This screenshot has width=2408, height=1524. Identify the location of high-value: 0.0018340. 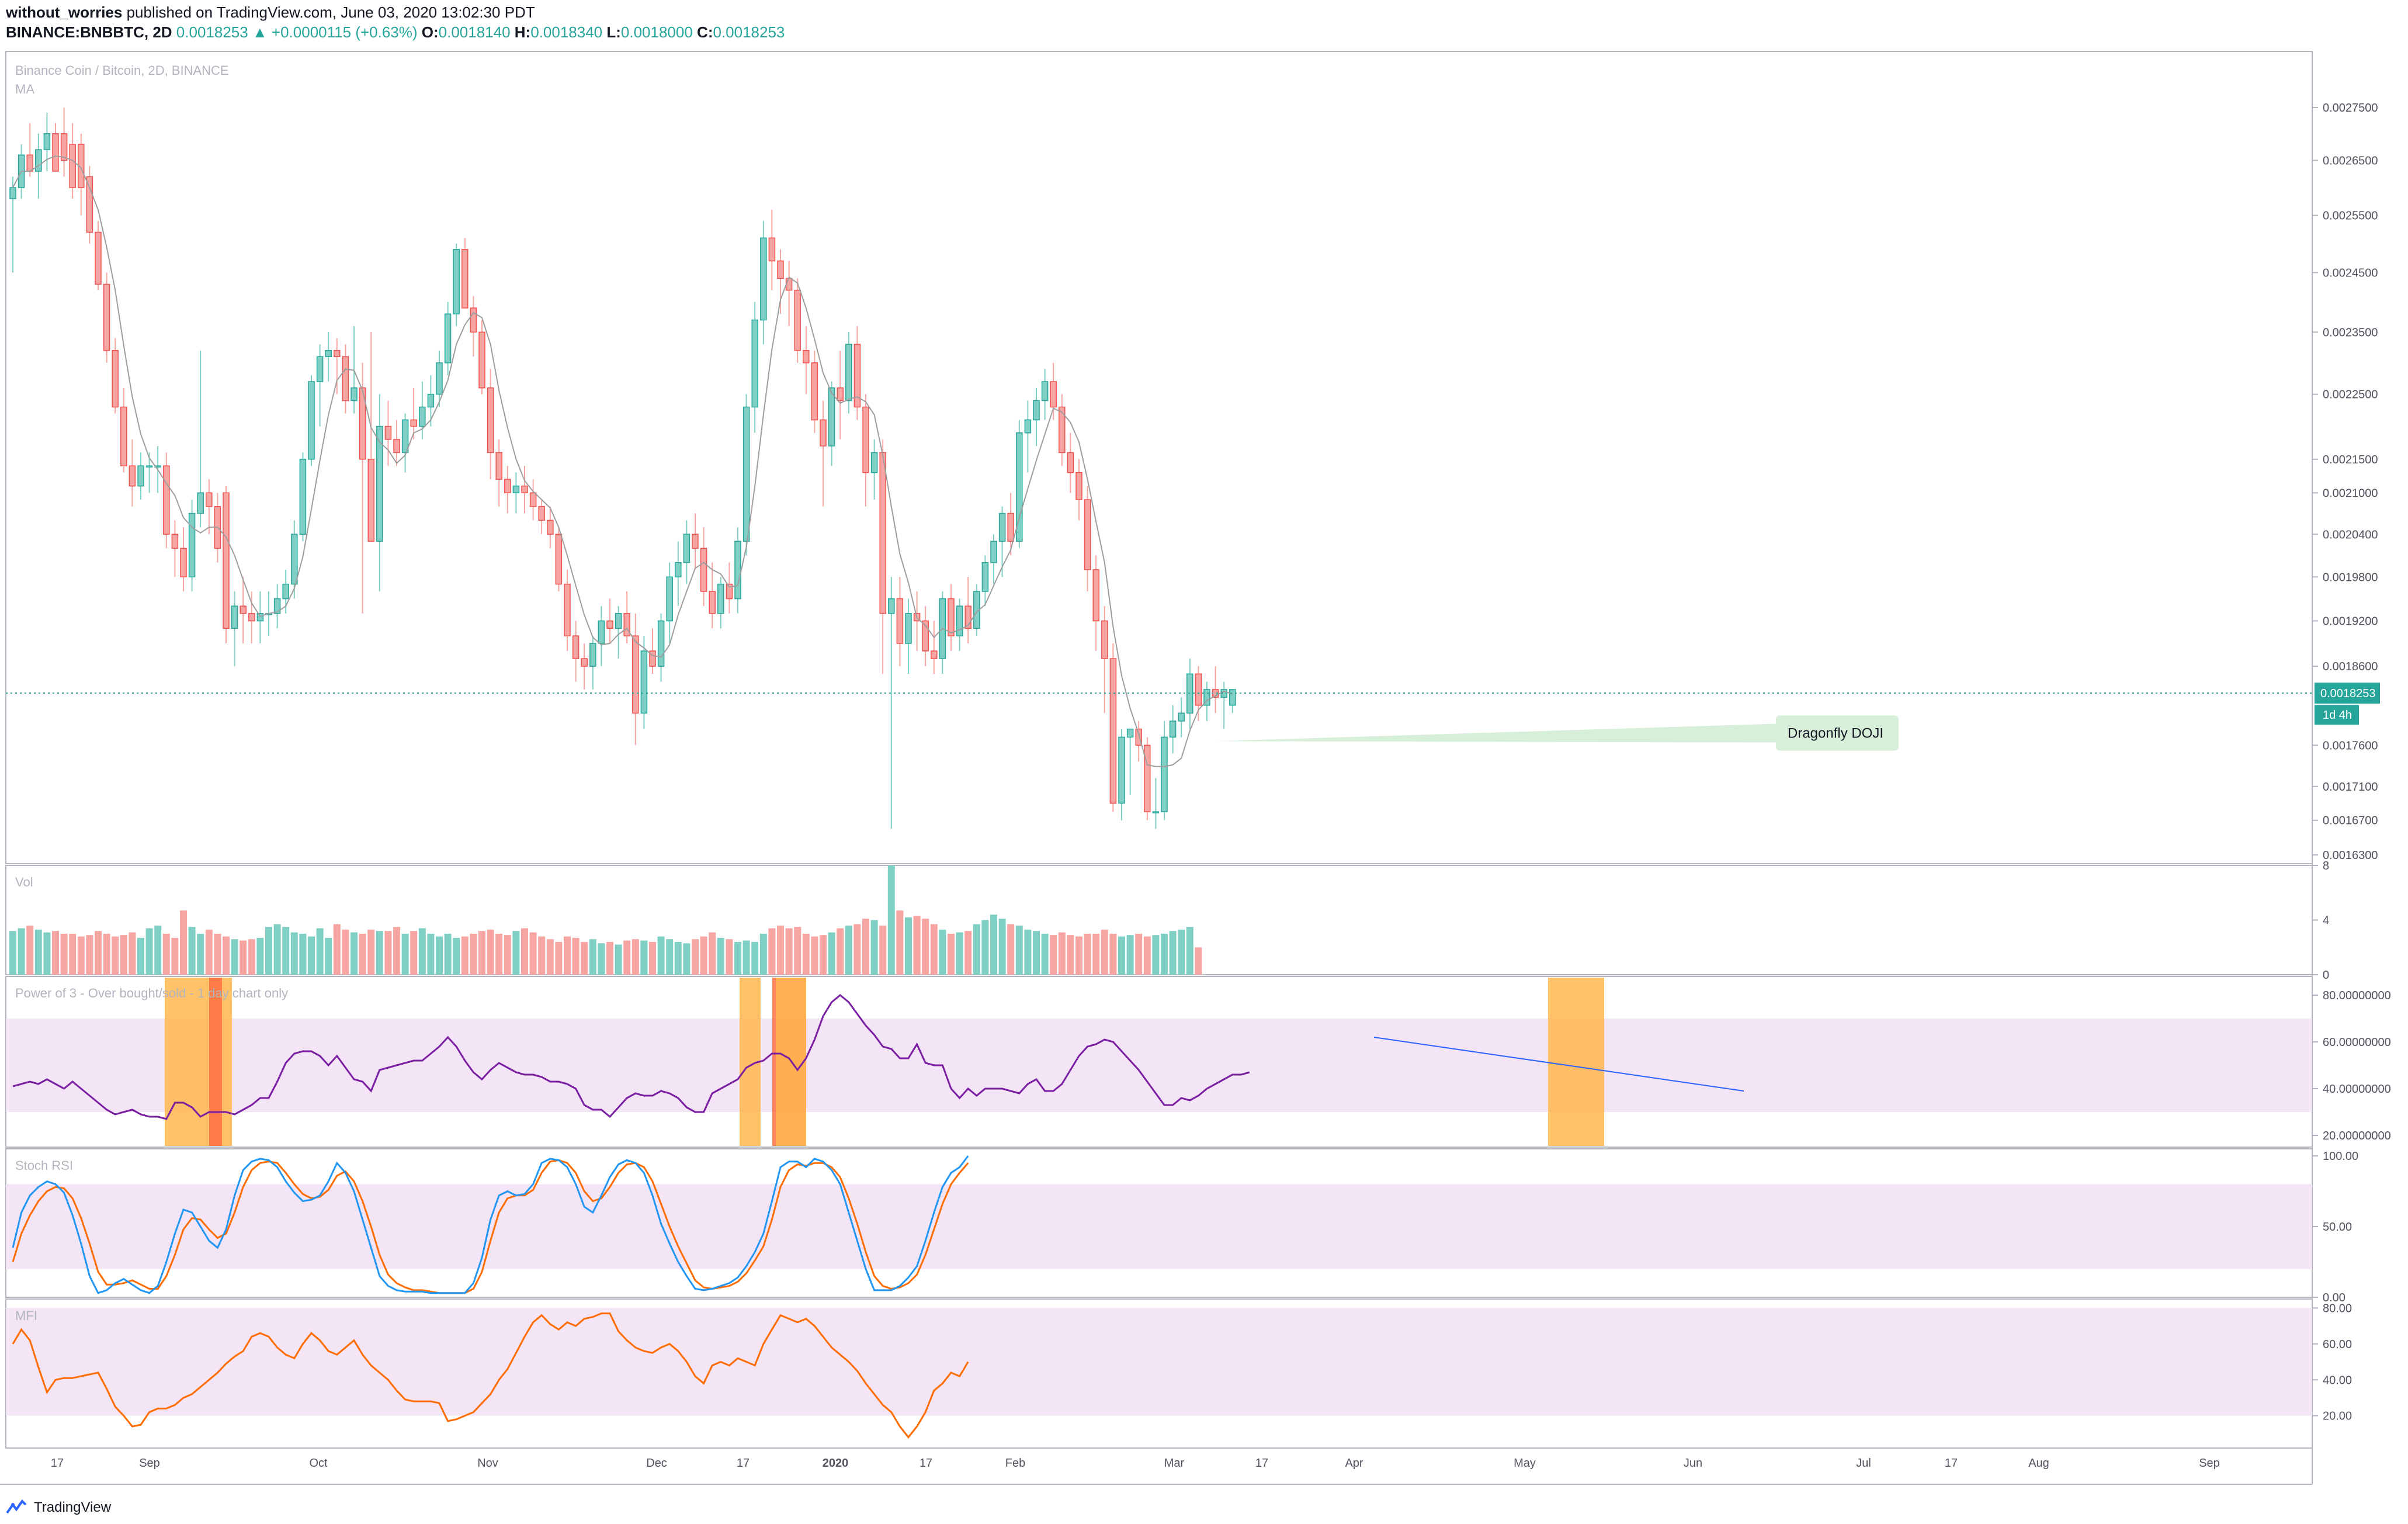
(566, 32).